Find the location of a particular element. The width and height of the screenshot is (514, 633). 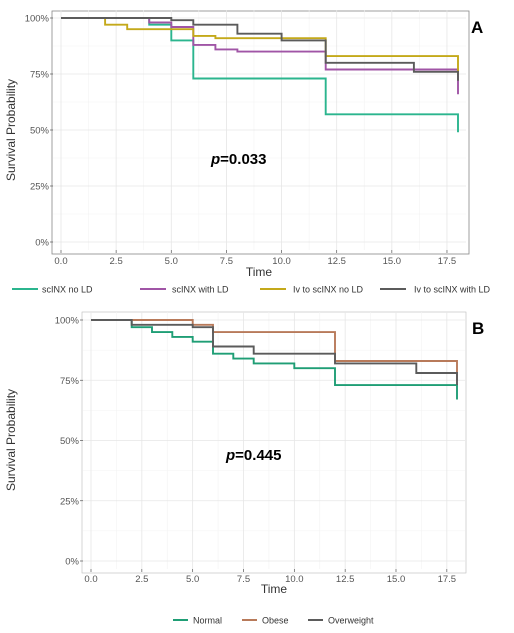

legend-label-iv-to-scinx-no-ld: Iv to scINX no LD is located at coordinates (328, 290).